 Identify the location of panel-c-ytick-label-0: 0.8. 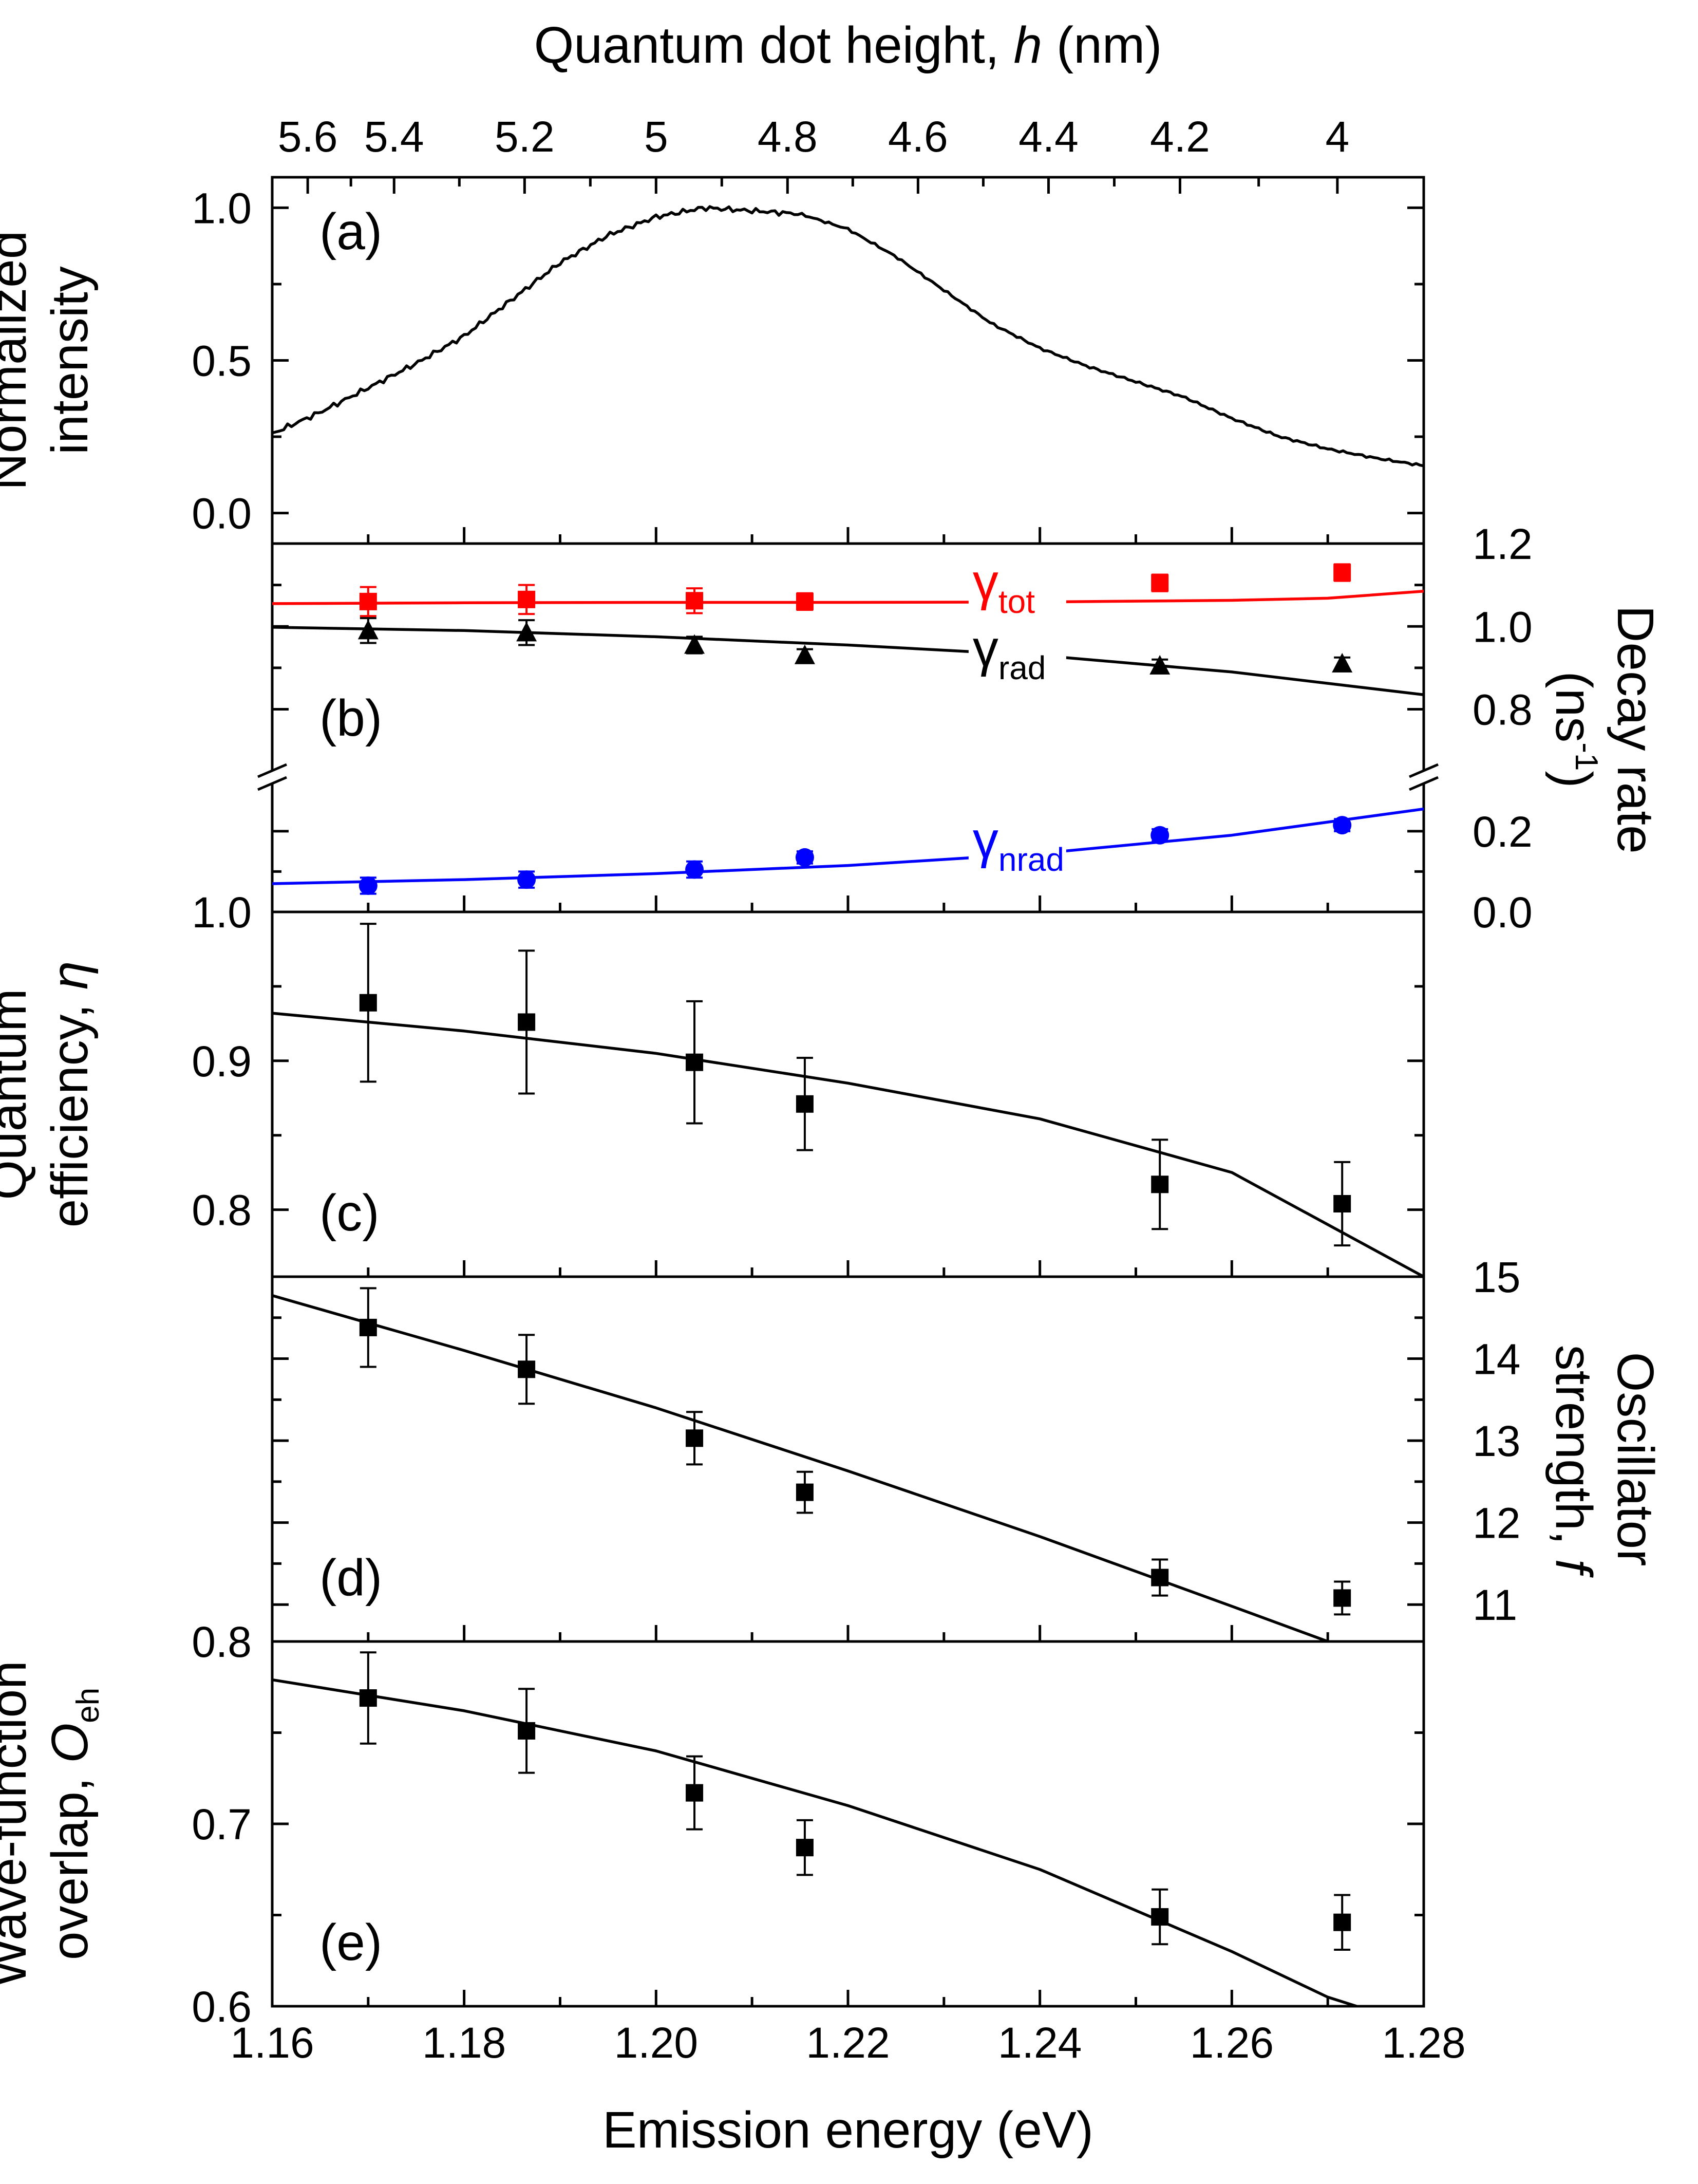
(222, 1210).